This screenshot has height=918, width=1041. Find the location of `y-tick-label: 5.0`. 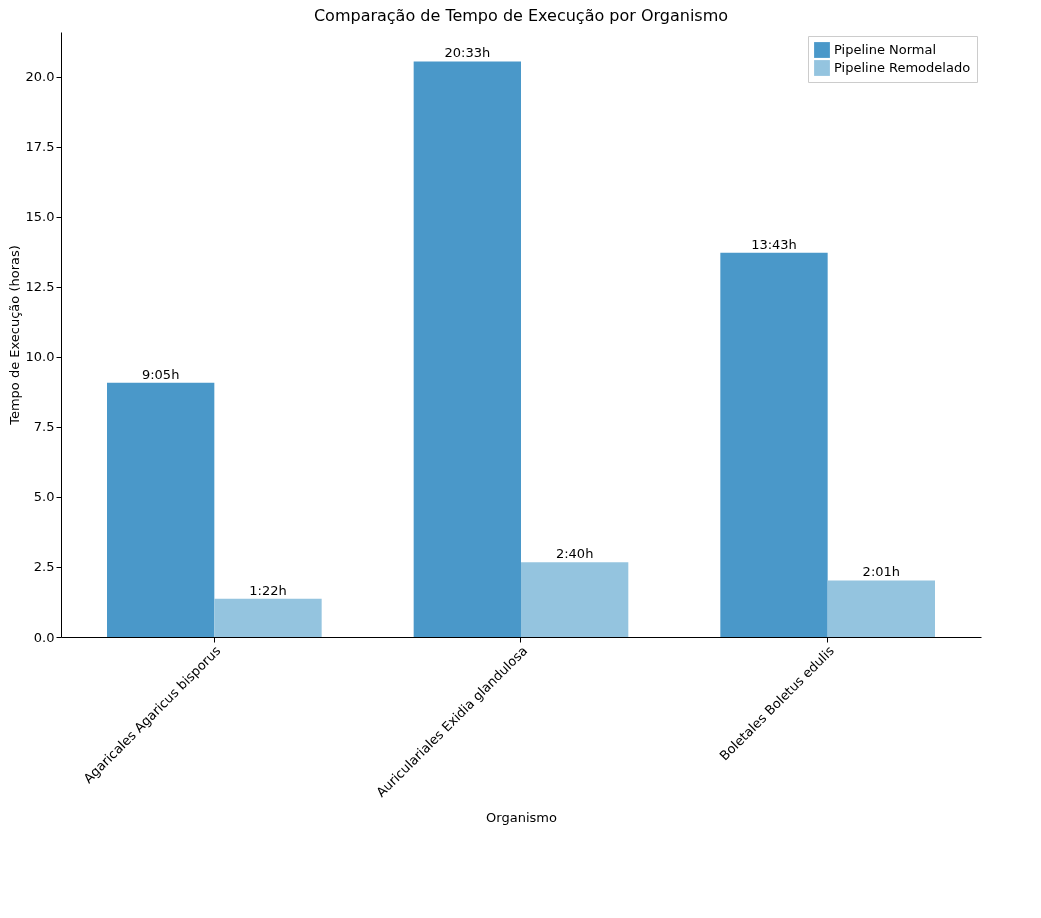

y-tick-label: 5.0 is located at coordinates (44, 497).